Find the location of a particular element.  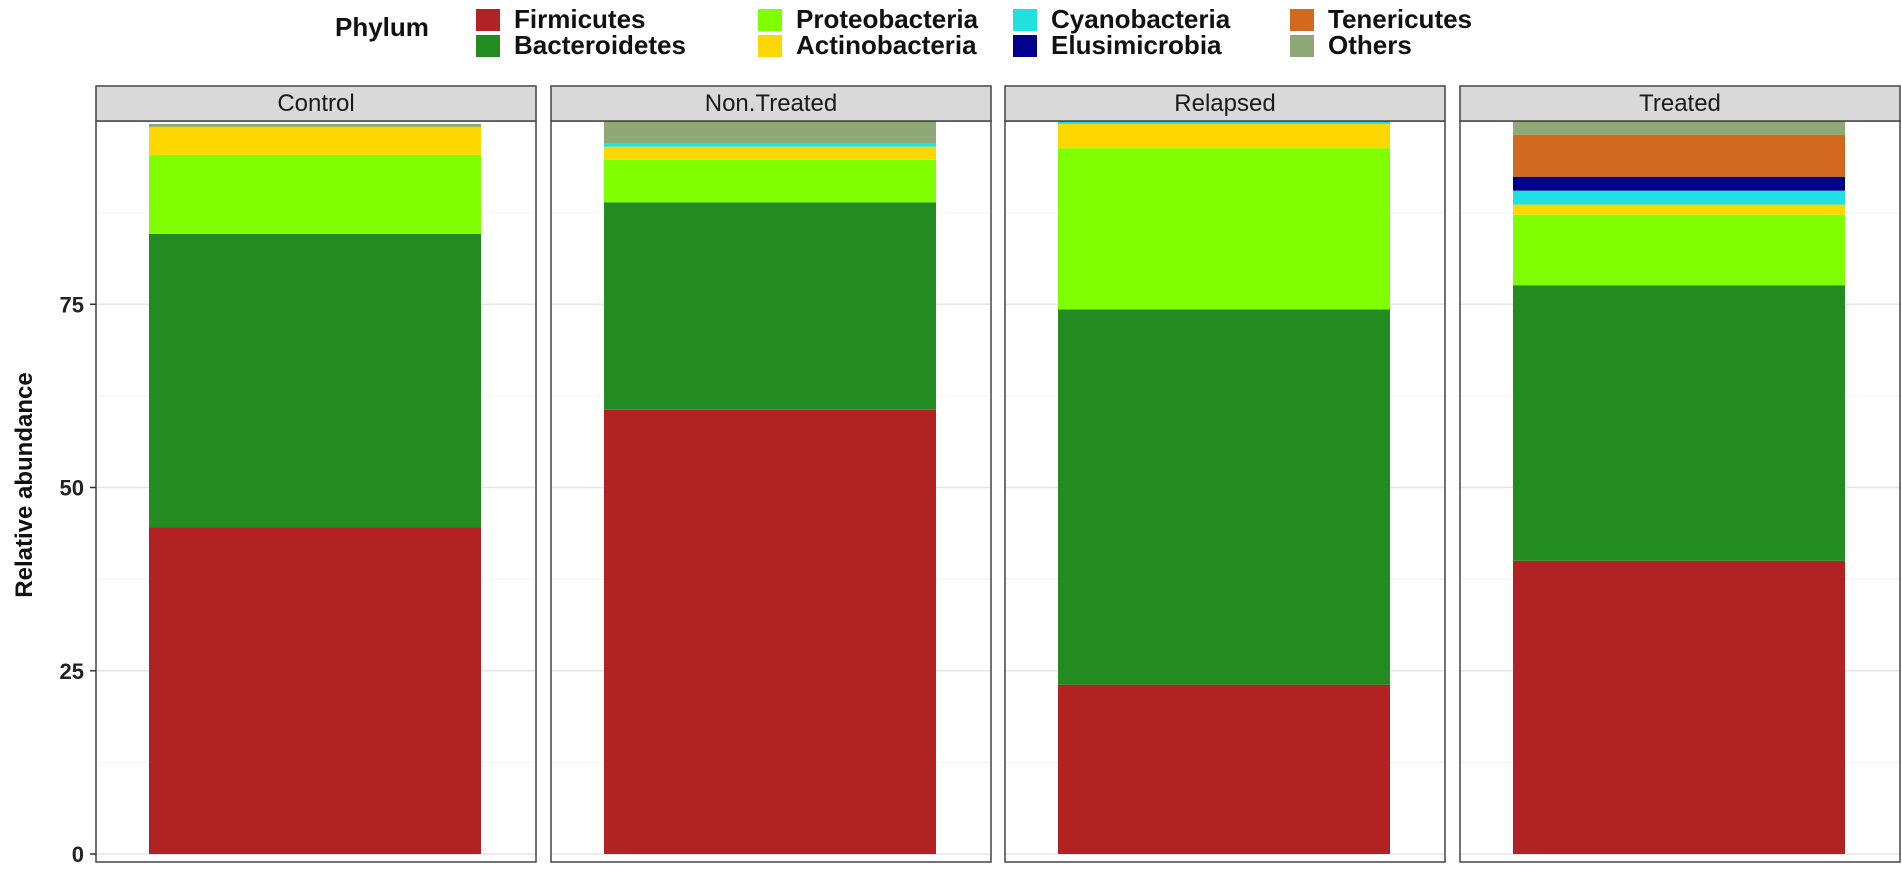

legend-swatch-cyanobacteria is located at coordinates (1025, 20).